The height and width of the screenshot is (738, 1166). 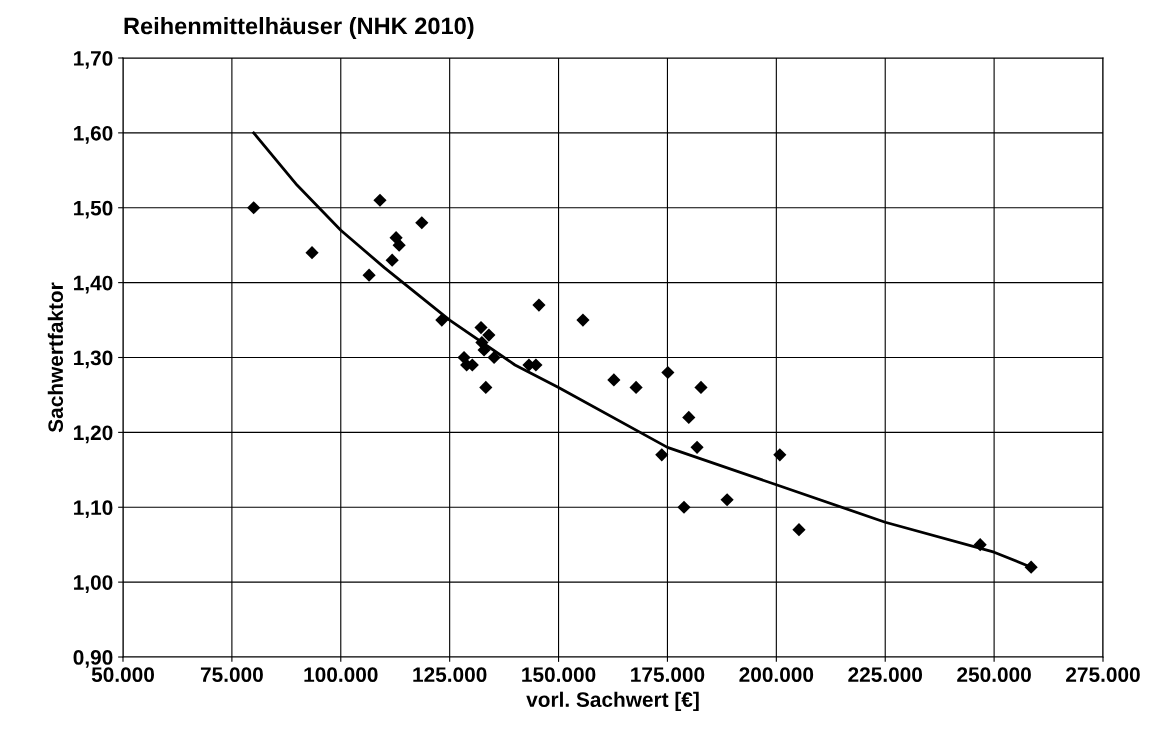 I want to click on x-tick-label: 125.000, so click(x=450, y=675).